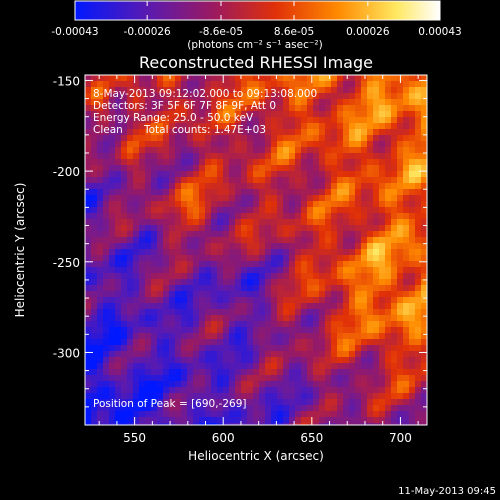 The width and height of the screenshot is (500, 500). I want to click on annotation-energy-range: Energy Range: 25.0 - 50.0 keV, so click(173, 118).